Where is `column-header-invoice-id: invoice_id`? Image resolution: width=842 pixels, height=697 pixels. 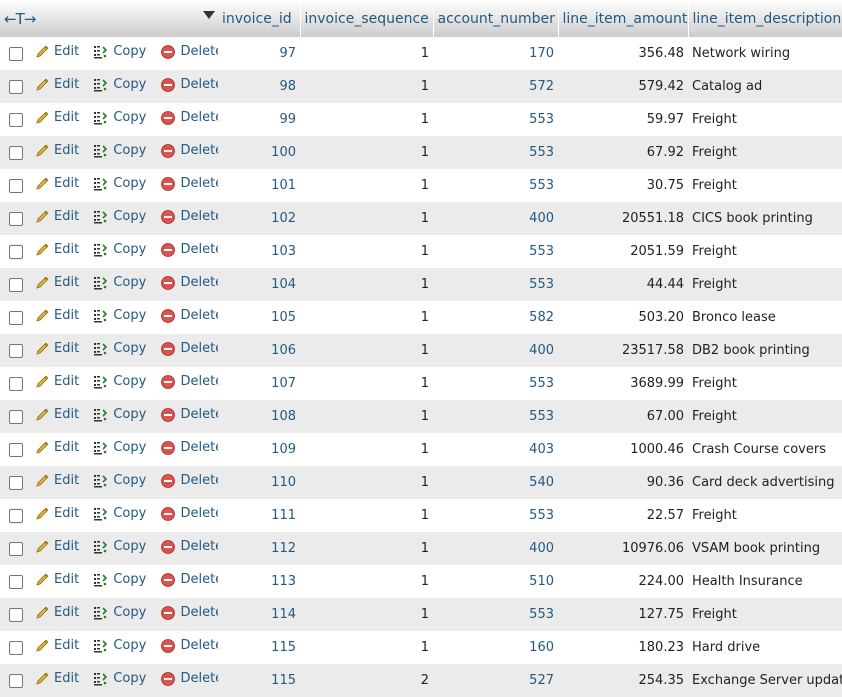
column-header-invoice-id: invoice_id is located at coordinates (259, 18).